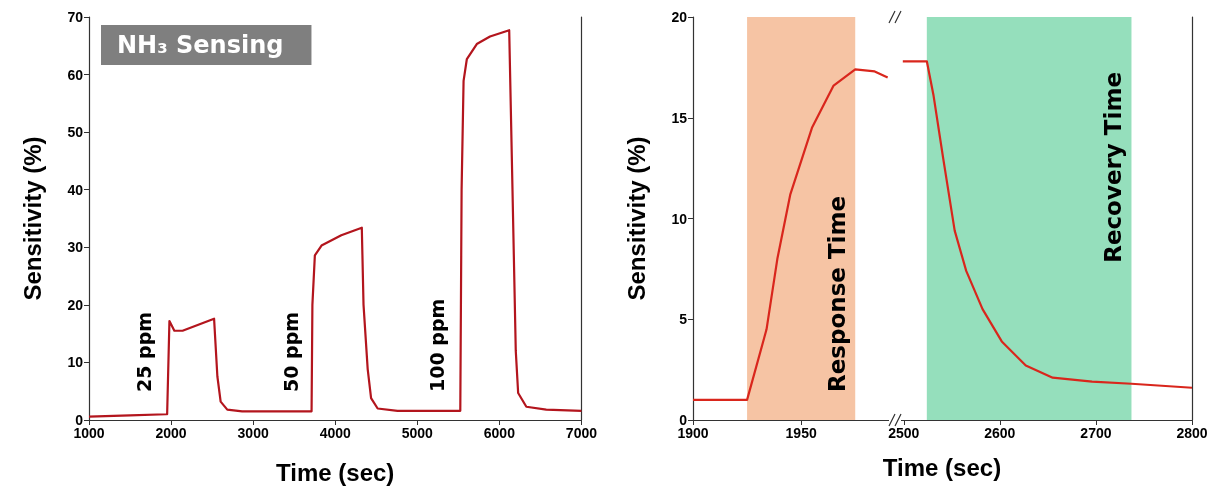 The image size is (1217, 493). What do you see at coordinates (1000, 433) in the screenshot?
I see `x-tick-label: 2600` at bounding box center [1000, 433].